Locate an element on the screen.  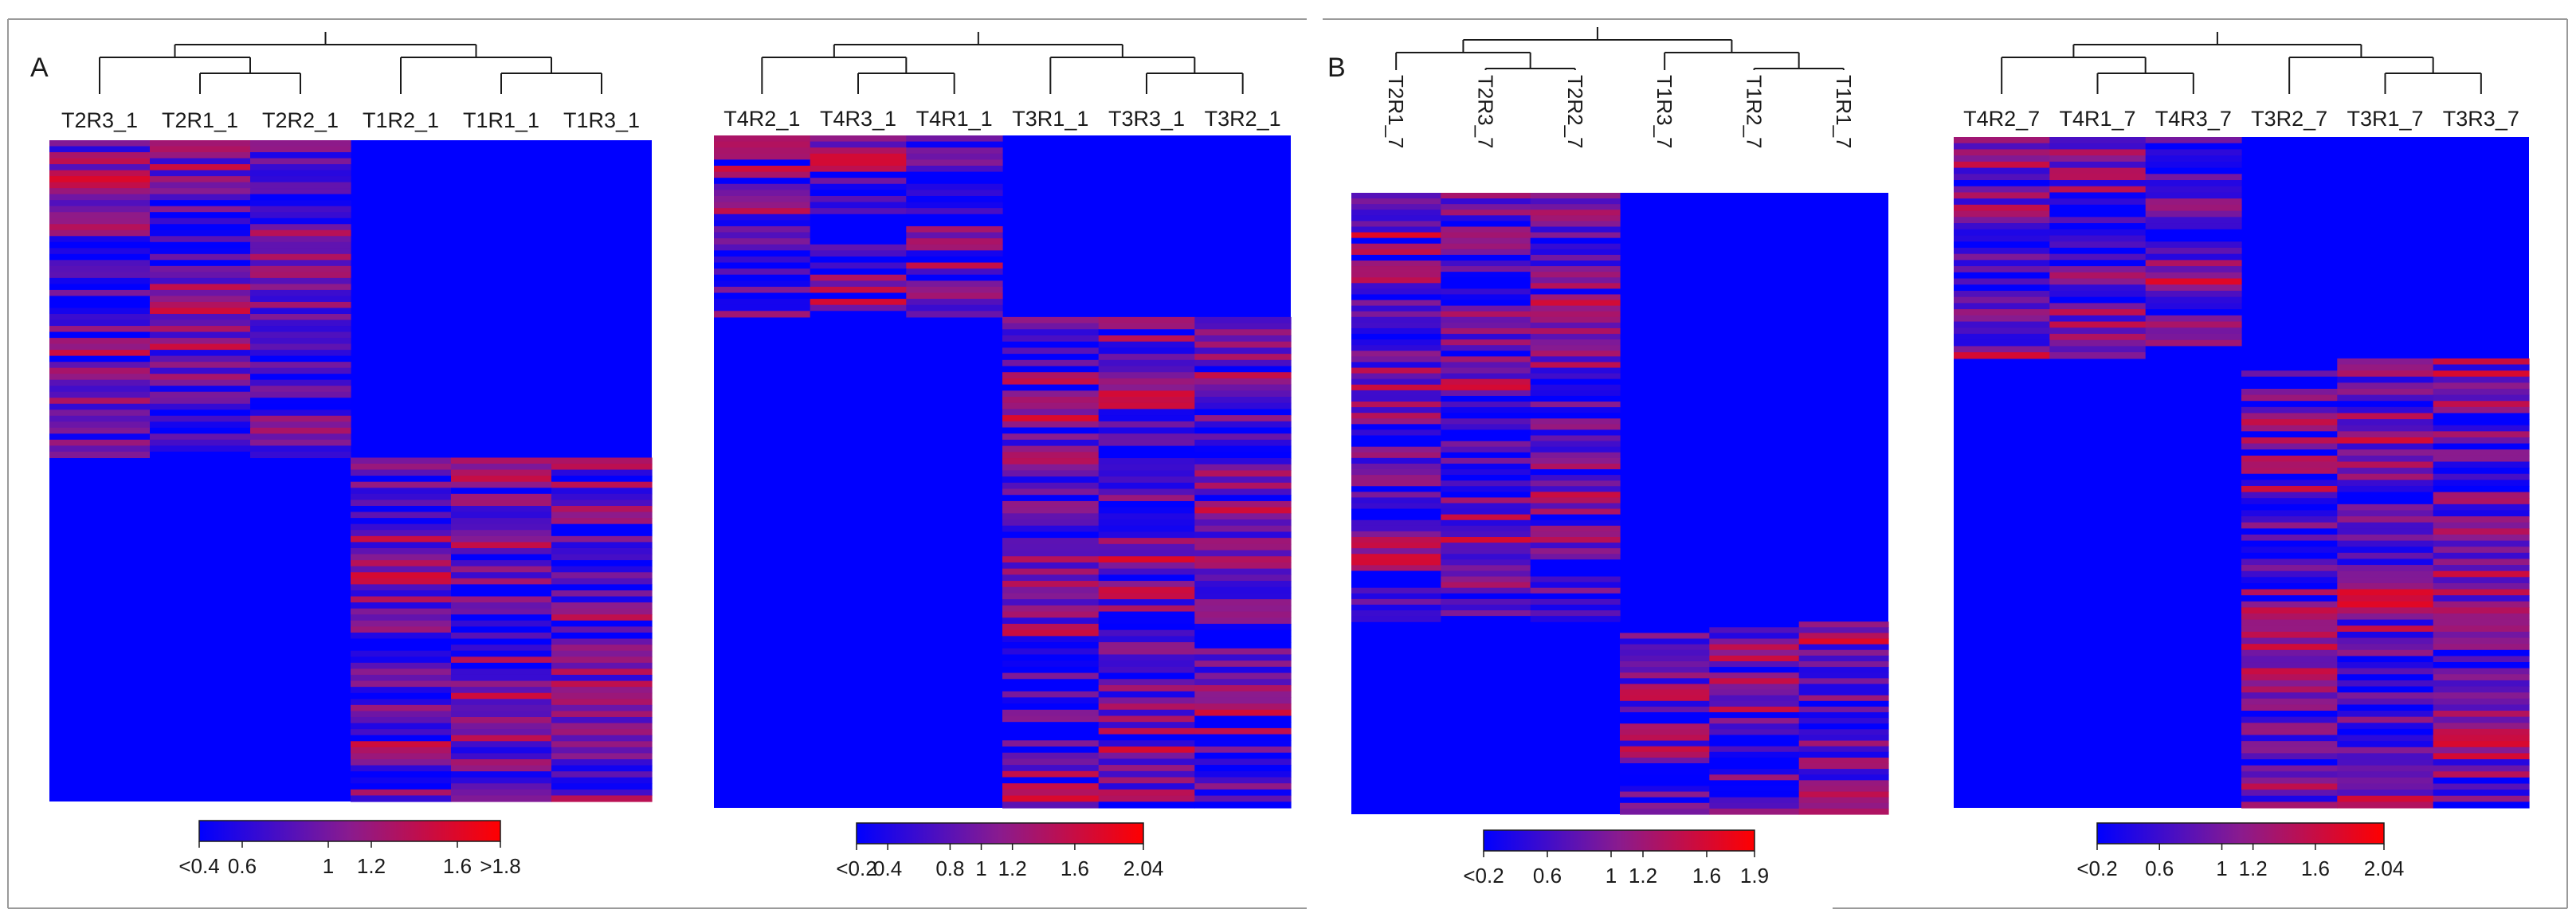
column-label: T1R1_7 is located at coordinates (1844, 112).